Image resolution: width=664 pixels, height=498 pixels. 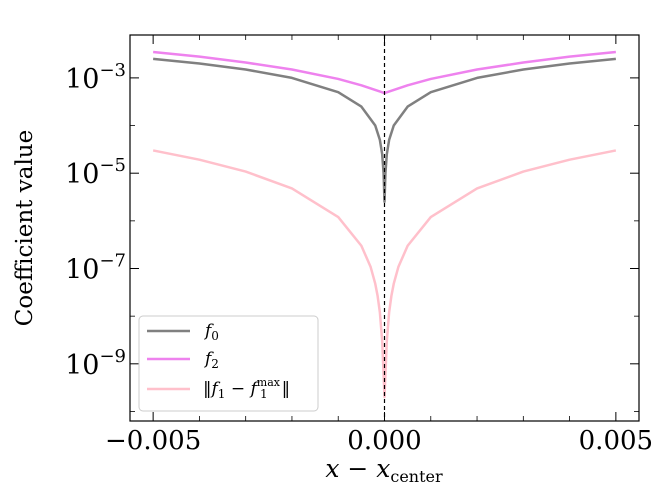 I want to click on x-axis-label: x − xcenter, so click(x=384, y=470).